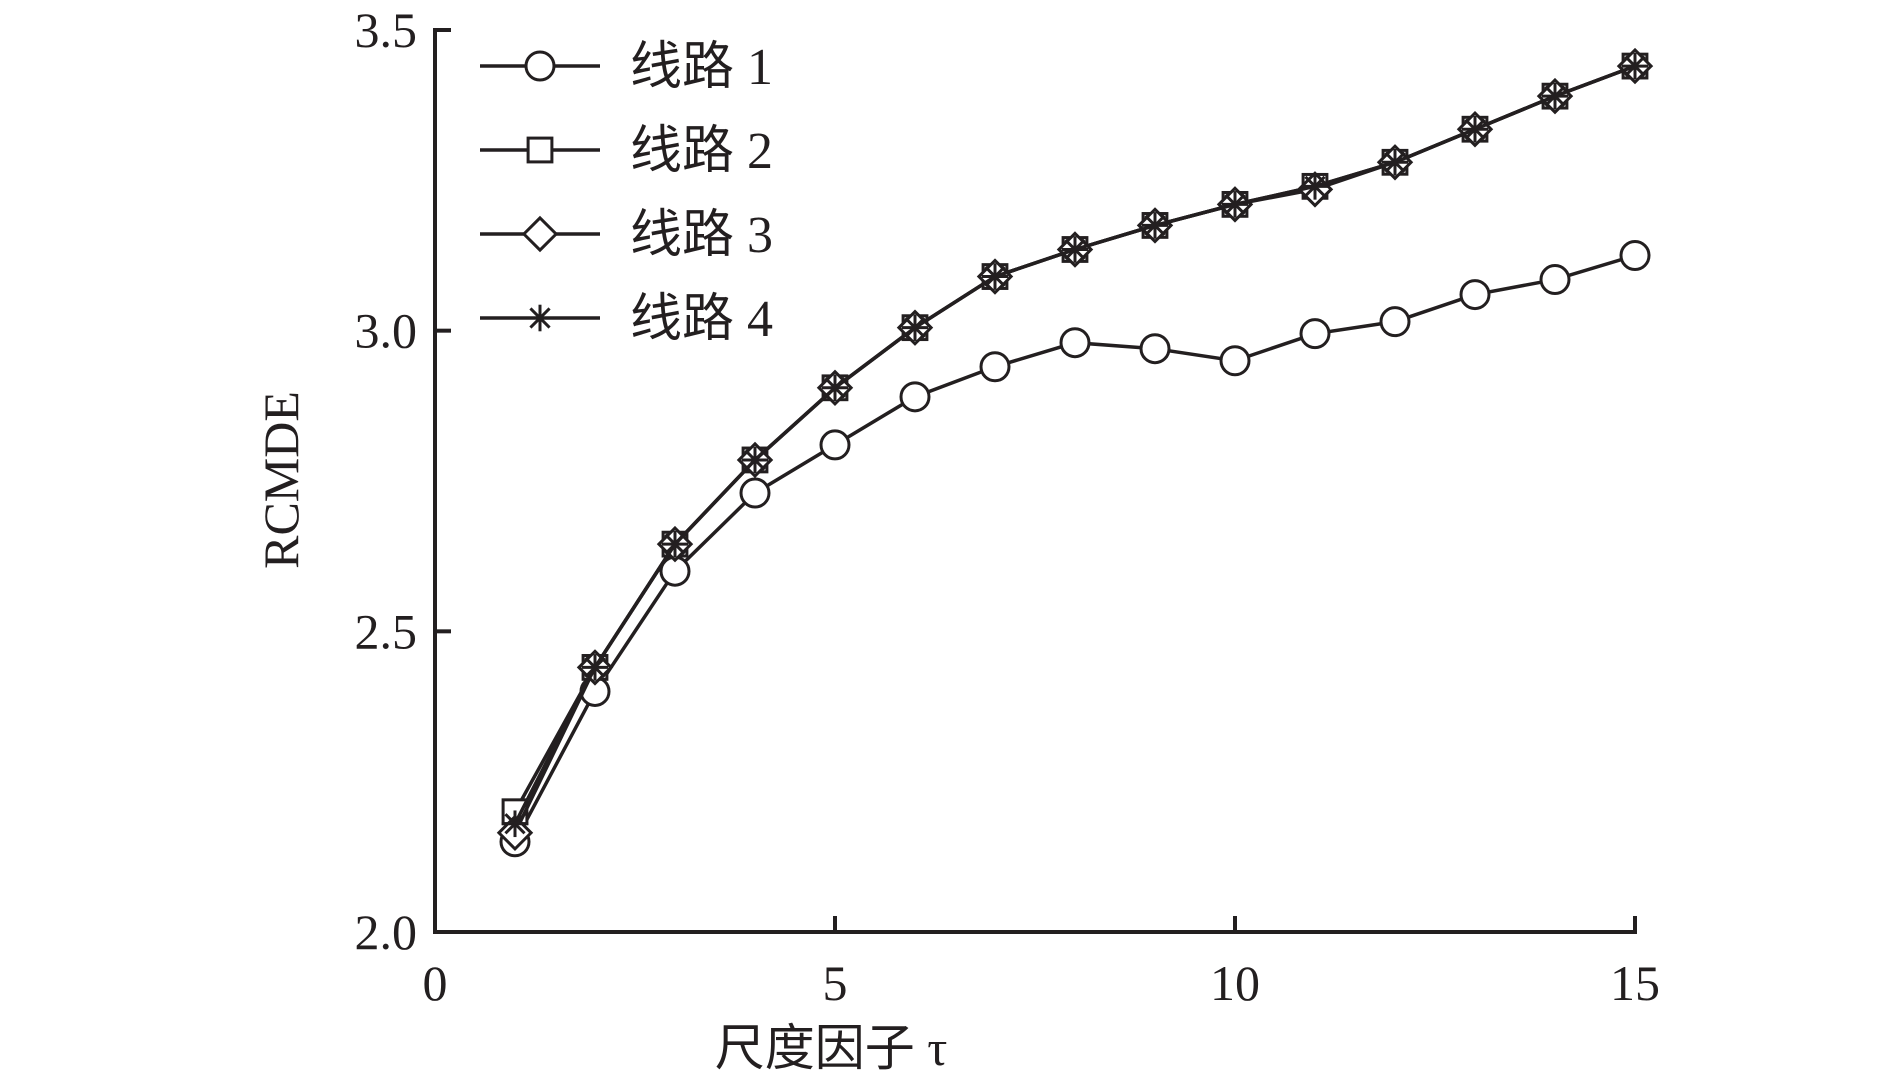 The height and width of the screenshot is (1085, 1890). I want to click on legend-item-3: 线路 3, so click(626, 235).